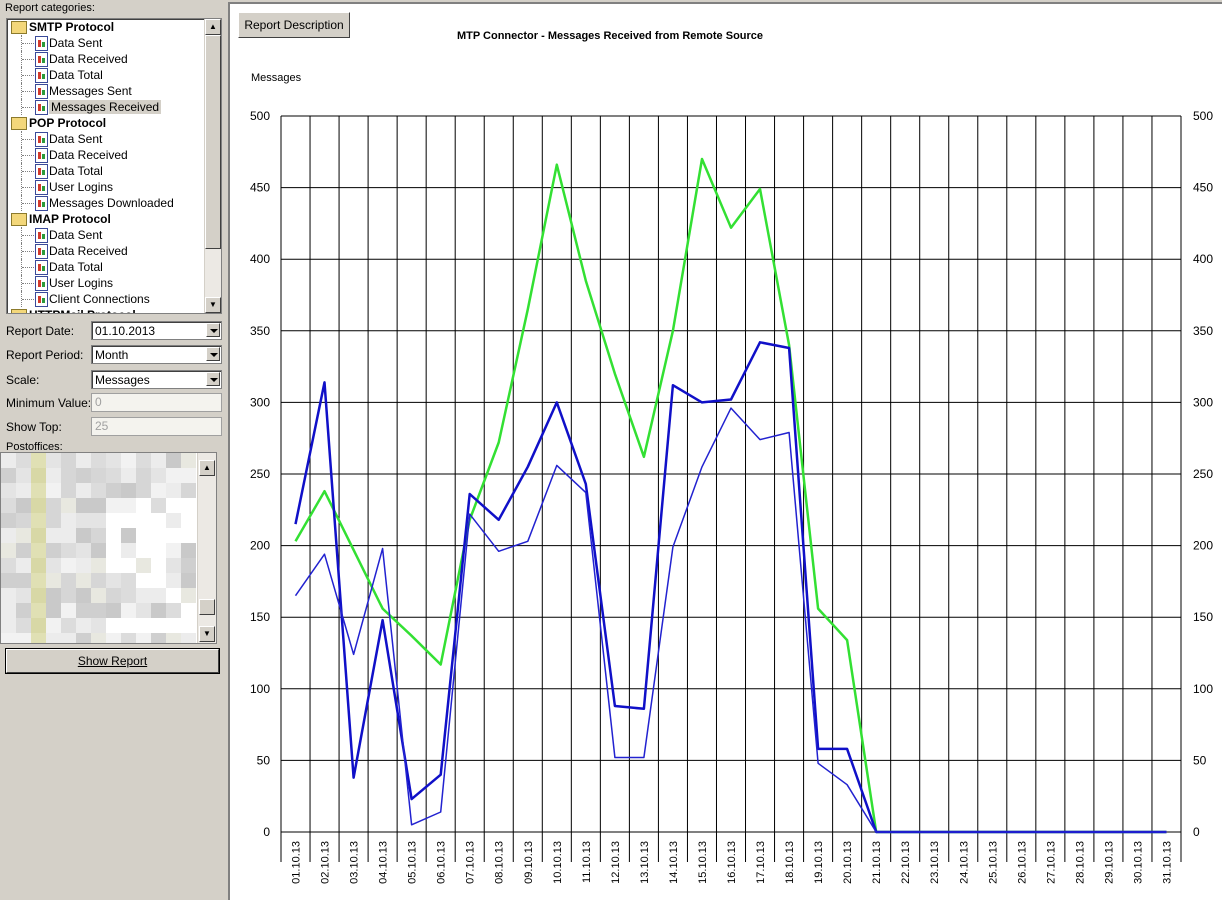 The width and height of the screenshot is (1222, 900). I want to click on x-tick-label: 03.10.13, so click(355, 862).